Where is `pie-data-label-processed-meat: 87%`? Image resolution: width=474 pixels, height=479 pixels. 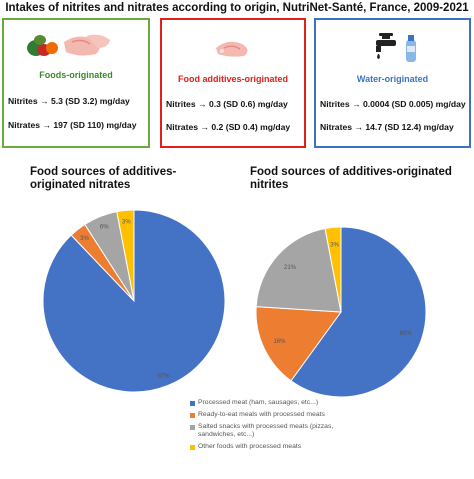 pie-data-label-processed-meat: 87% is located at coordinates (164, 376).